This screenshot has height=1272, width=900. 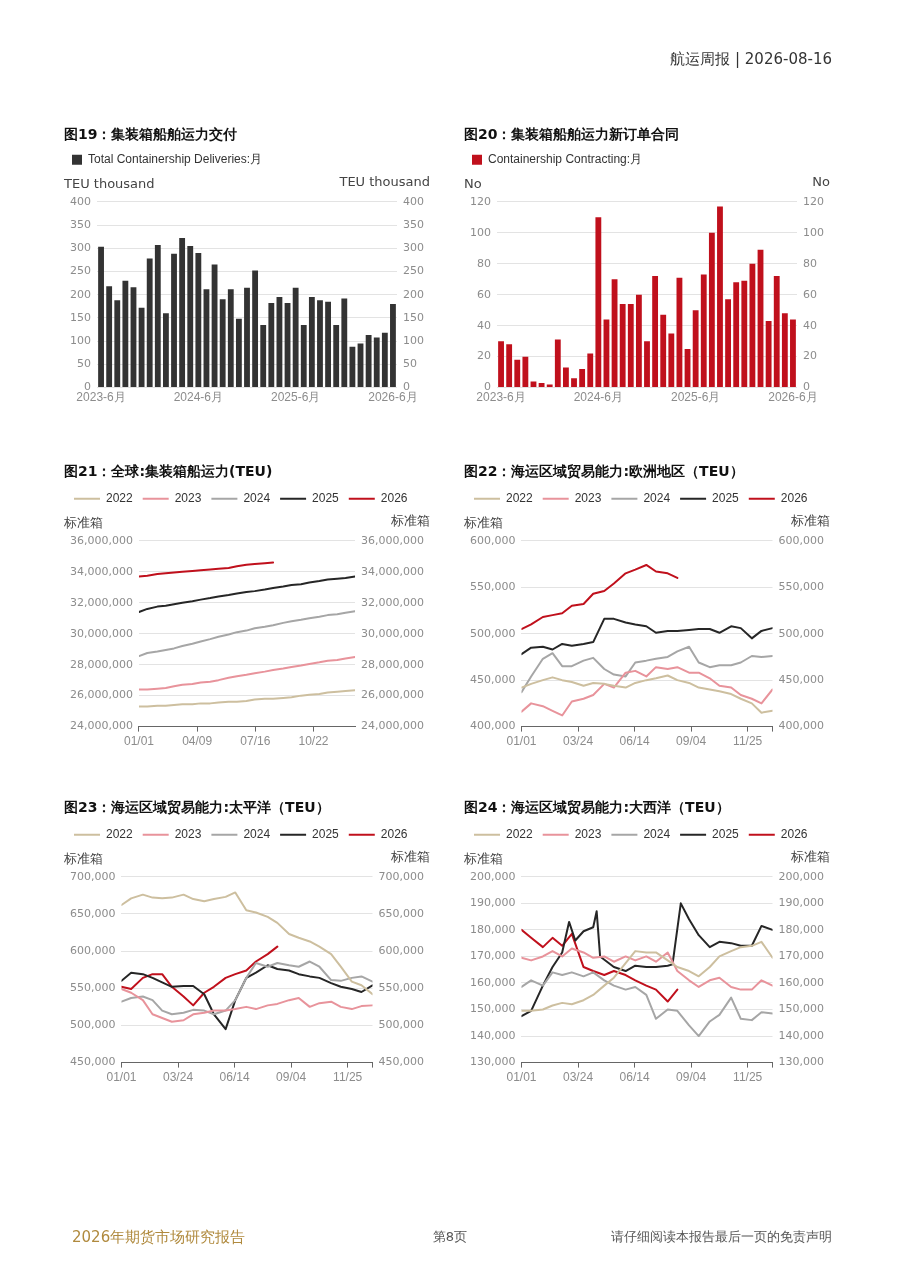 What do you see at coordinates (813, 201) in the screenshot?
I see `y2-tick-label: 120` at bounding box center [813, 201].